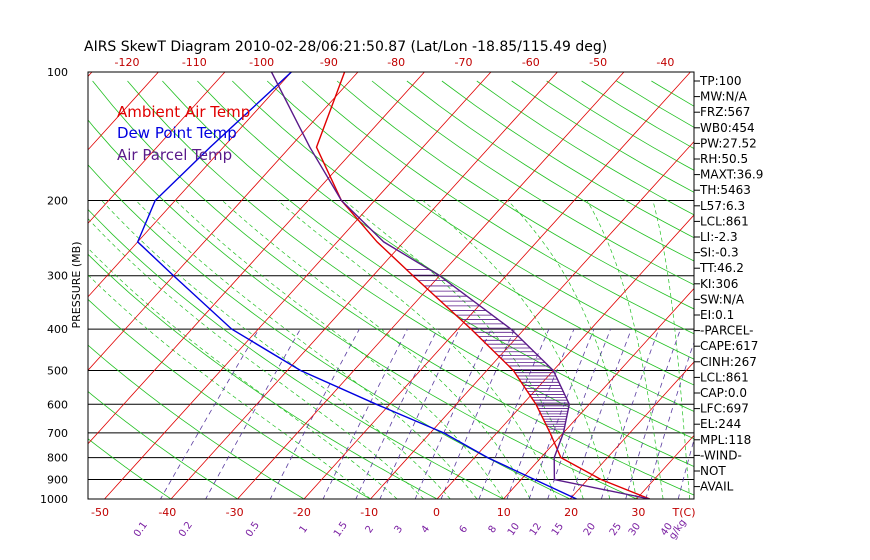 The image size is (870, 560). What do you see at coordinates (314, 413) in the screenshot?
I see `mixing-ratio-0.5` at bounding box center [314, 413].